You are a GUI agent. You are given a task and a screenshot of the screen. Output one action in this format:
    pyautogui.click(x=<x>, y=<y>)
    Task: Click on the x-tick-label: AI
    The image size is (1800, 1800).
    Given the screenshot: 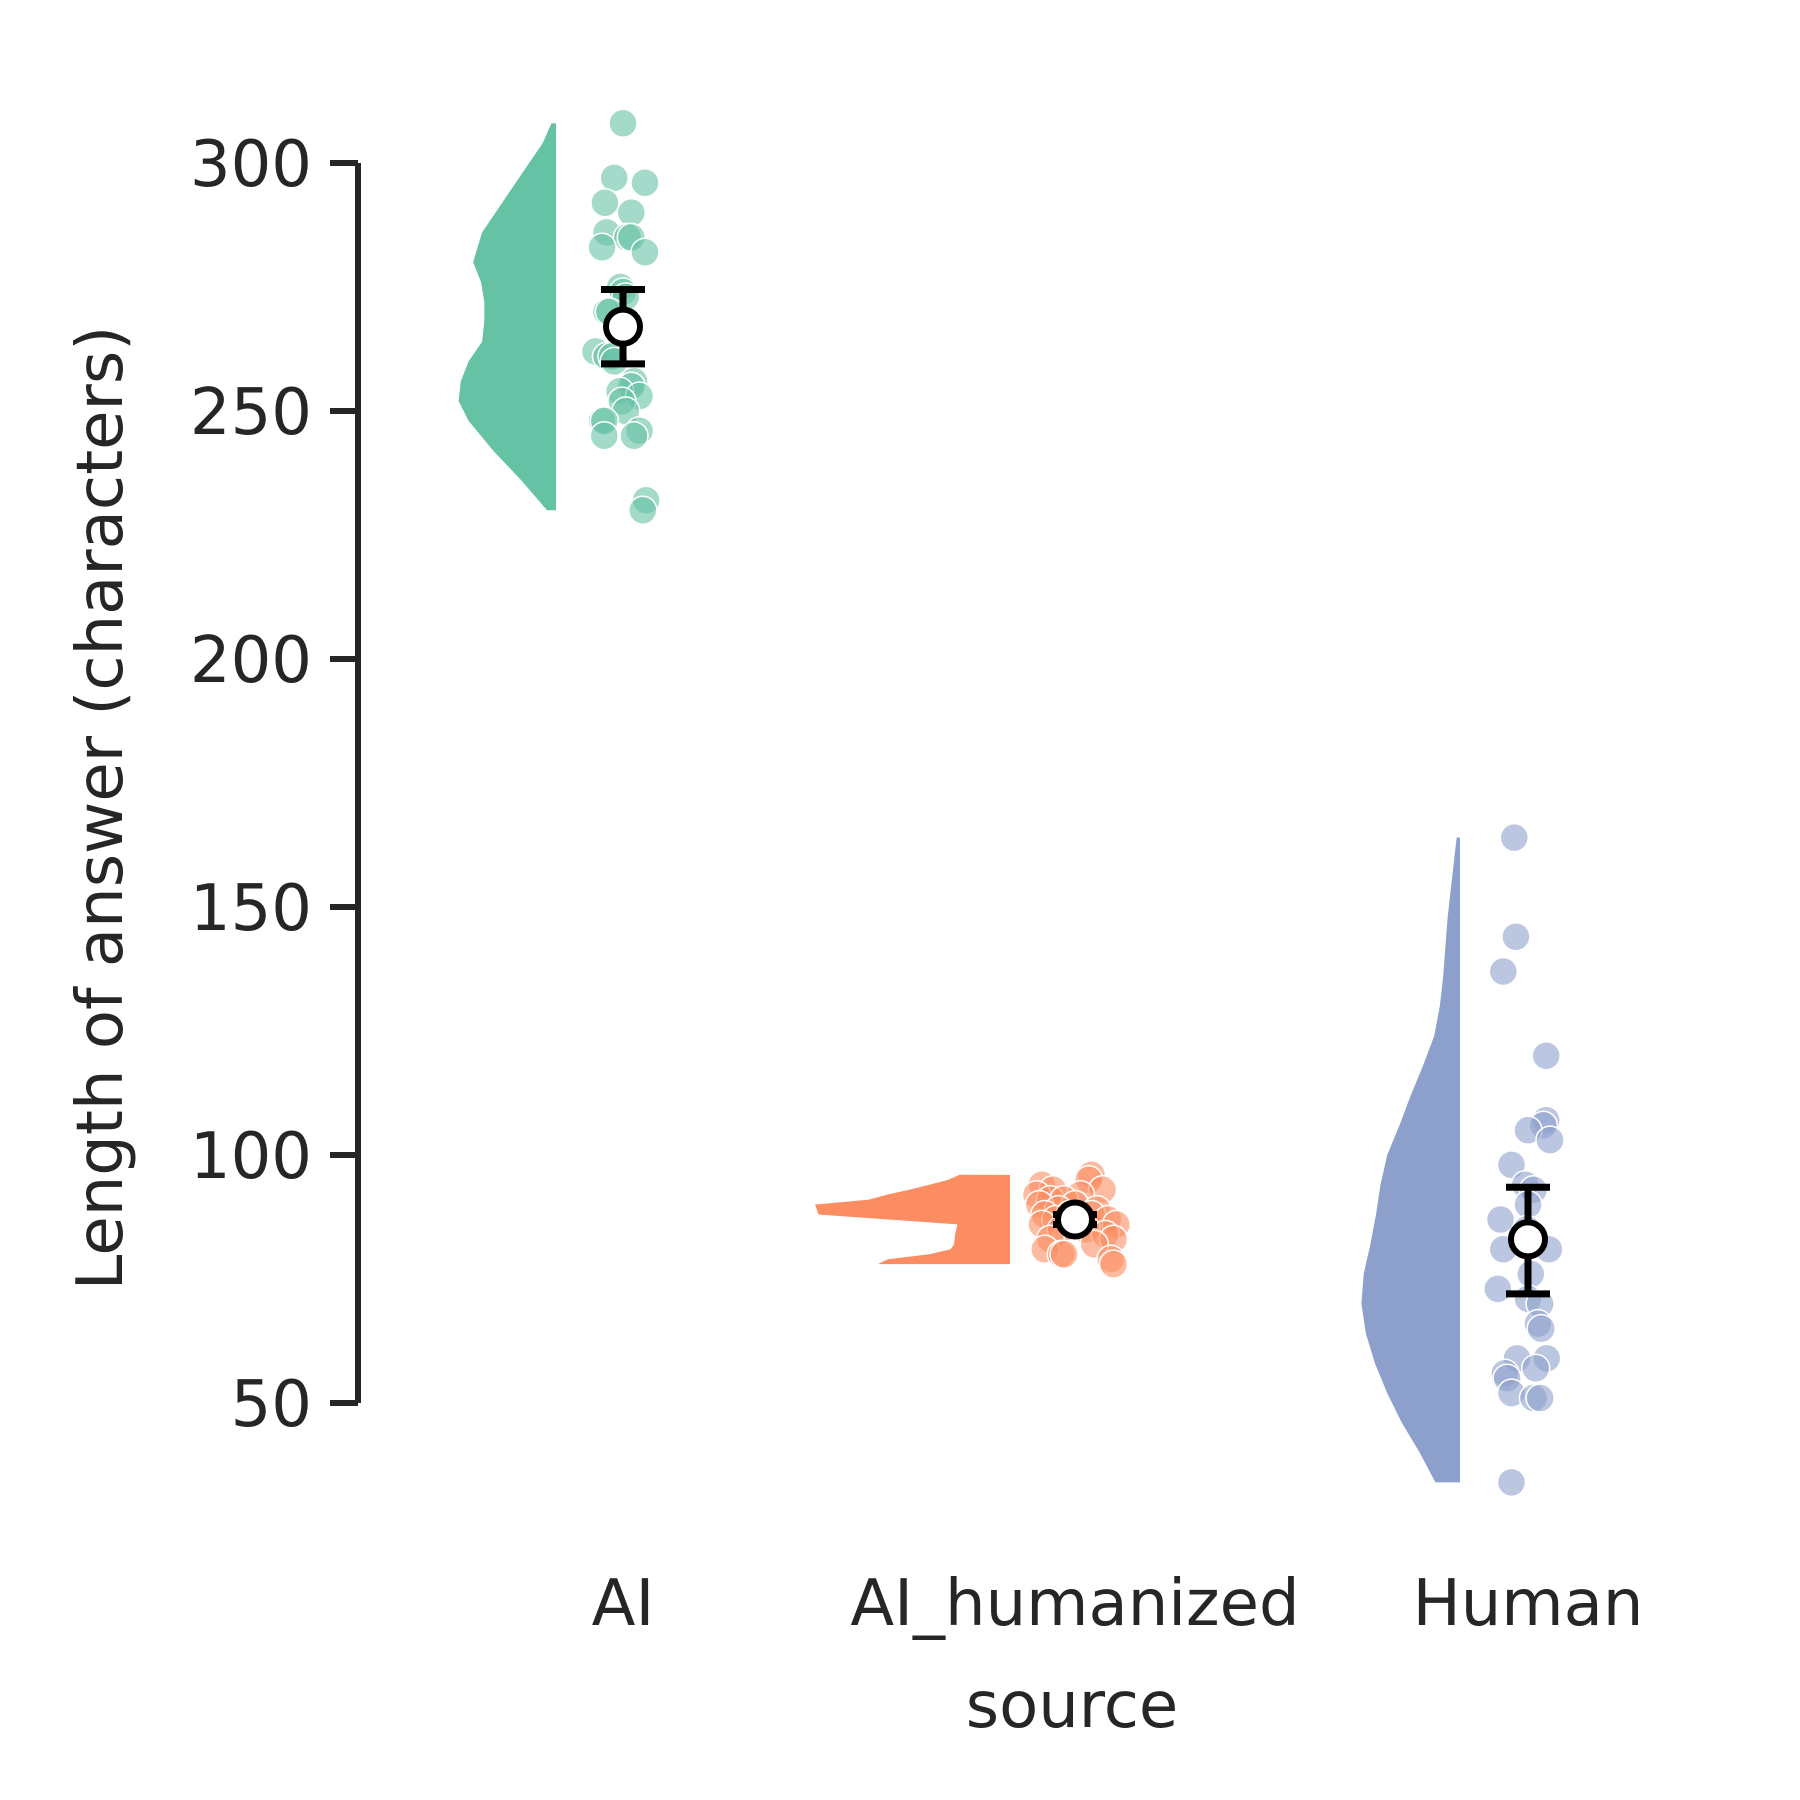 What is the action you would take?
    pyautogui.click(x=623, y=1604)
    